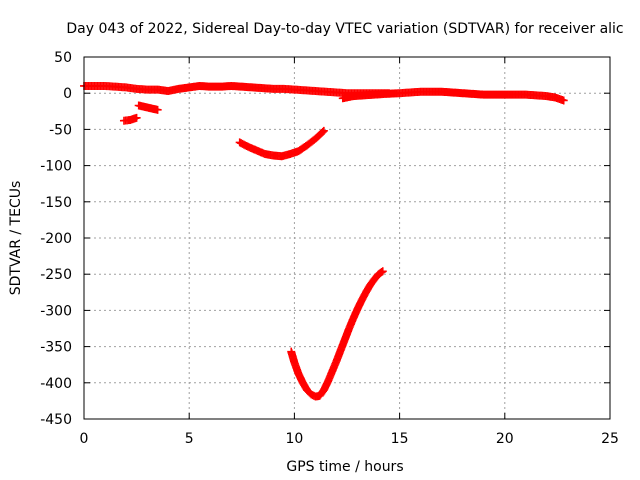  What do you see at coordinates (56, 420) in the screenshot?
I see `y-tick-label: -450` at bounding box center [56, 420].